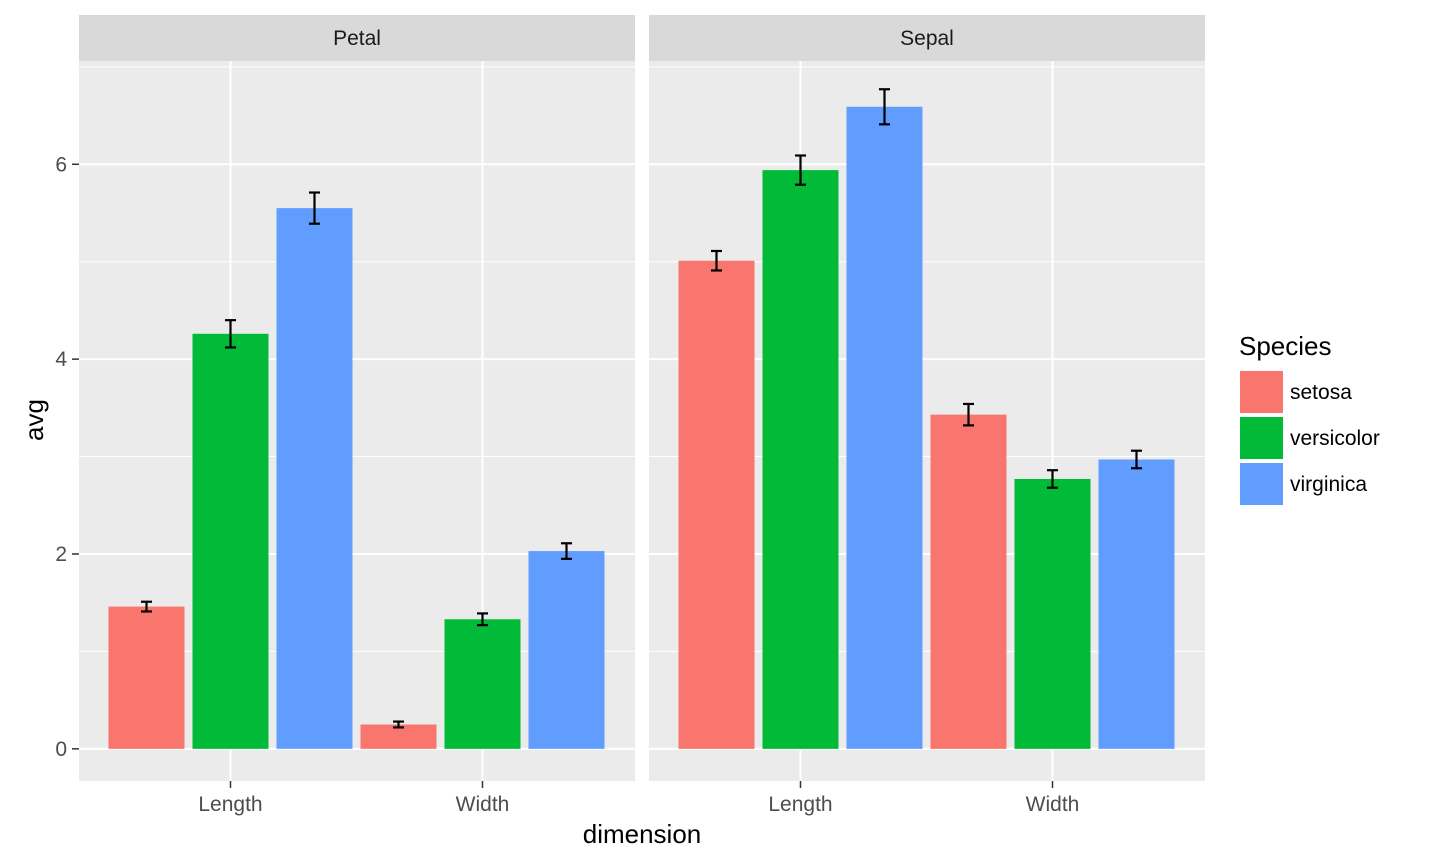 The image size is (1440, 864). What do you see at coordinates (1136, 604) in the screenshot?
I see `bar-sepal-width-virginica` at bounding box center [1136, 604].